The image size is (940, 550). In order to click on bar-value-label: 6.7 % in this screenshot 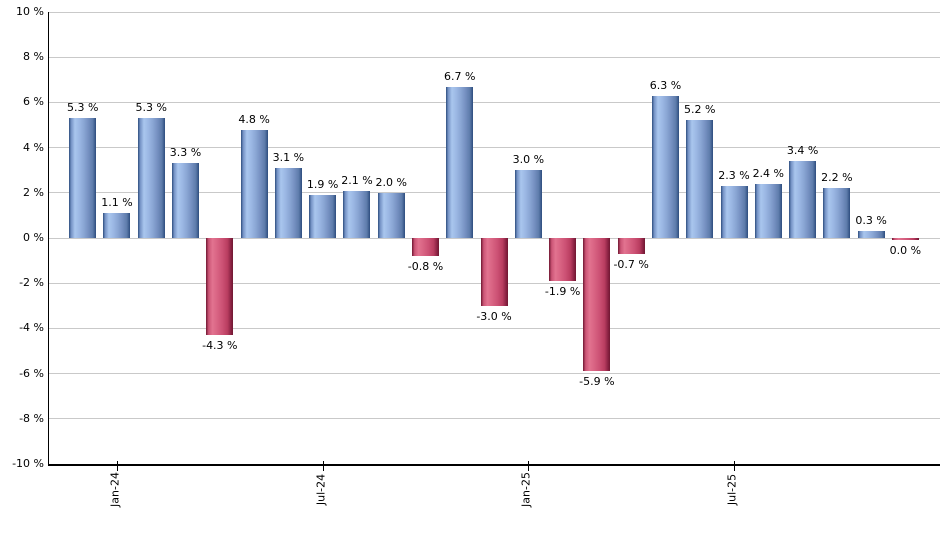, I will do `click(460, 76)`.